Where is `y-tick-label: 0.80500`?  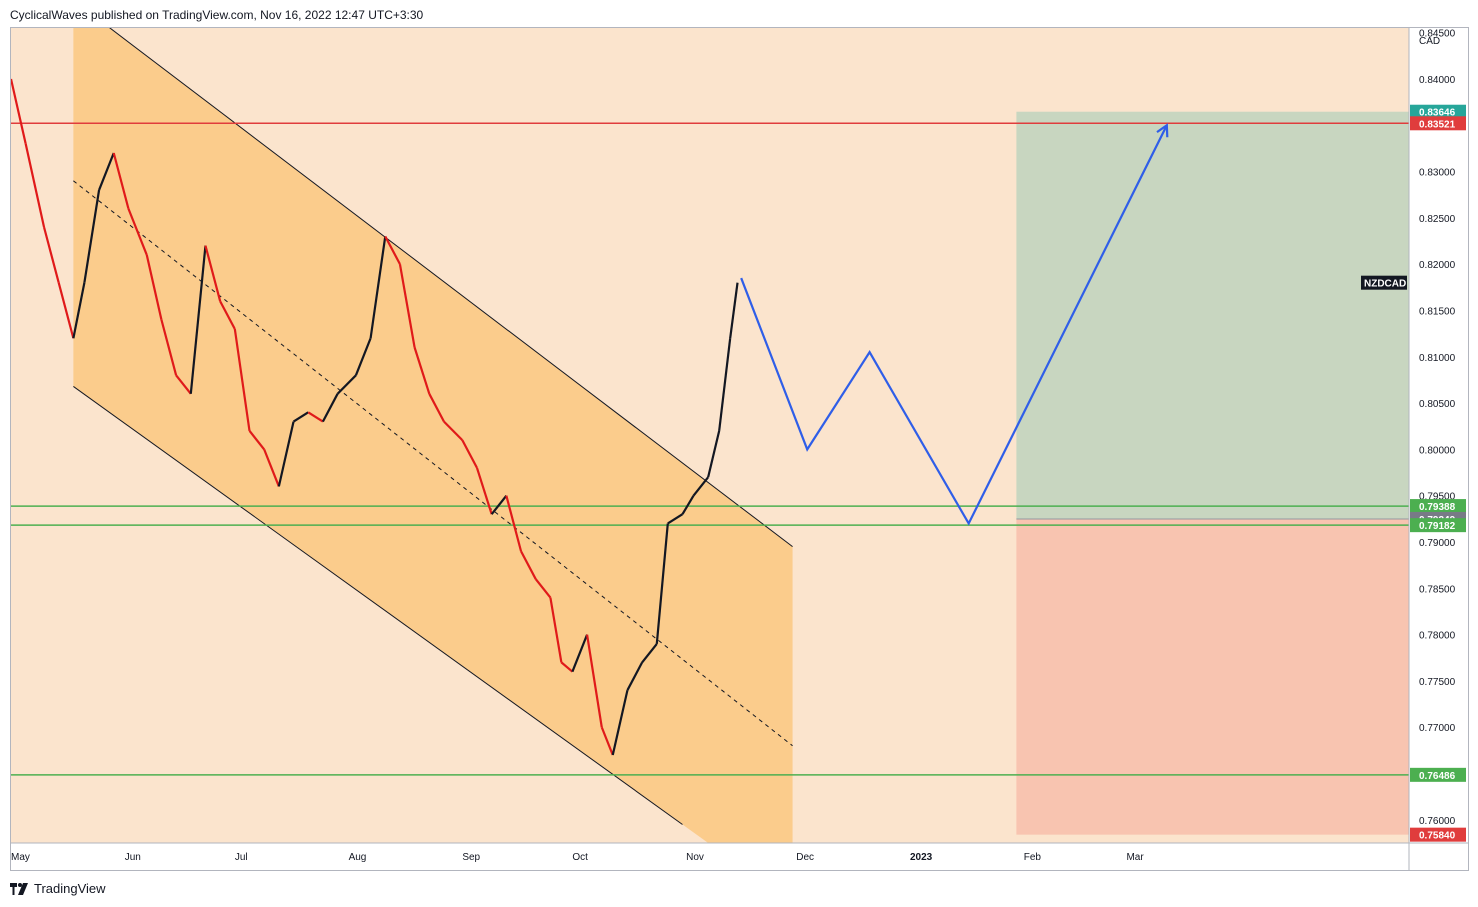 y-tick-label: 0.80500 is located at coordinates (1437, 404).